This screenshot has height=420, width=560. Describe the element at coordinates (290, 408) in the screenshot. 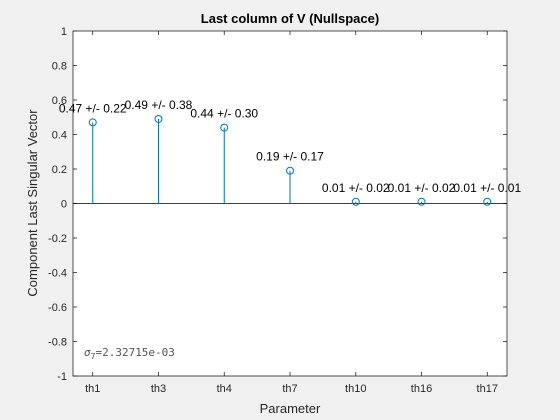

I see `x-axis-label: Parameter` at that location.